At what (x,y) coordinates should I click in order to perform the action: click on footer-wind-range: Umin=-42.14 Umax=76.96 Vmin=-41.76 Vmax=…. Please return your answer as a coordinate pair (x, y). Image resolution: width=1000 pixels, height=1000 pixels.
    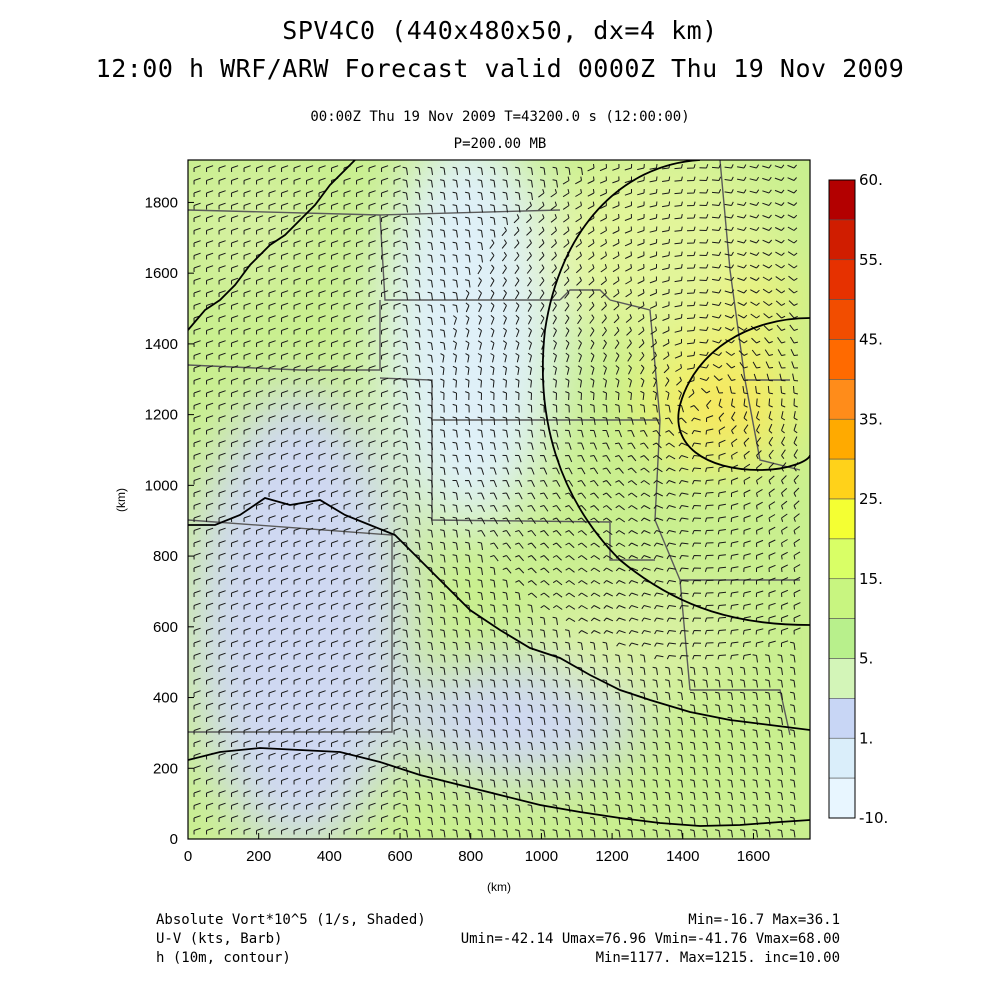
    Looking at the image, I should click on (650, 939).